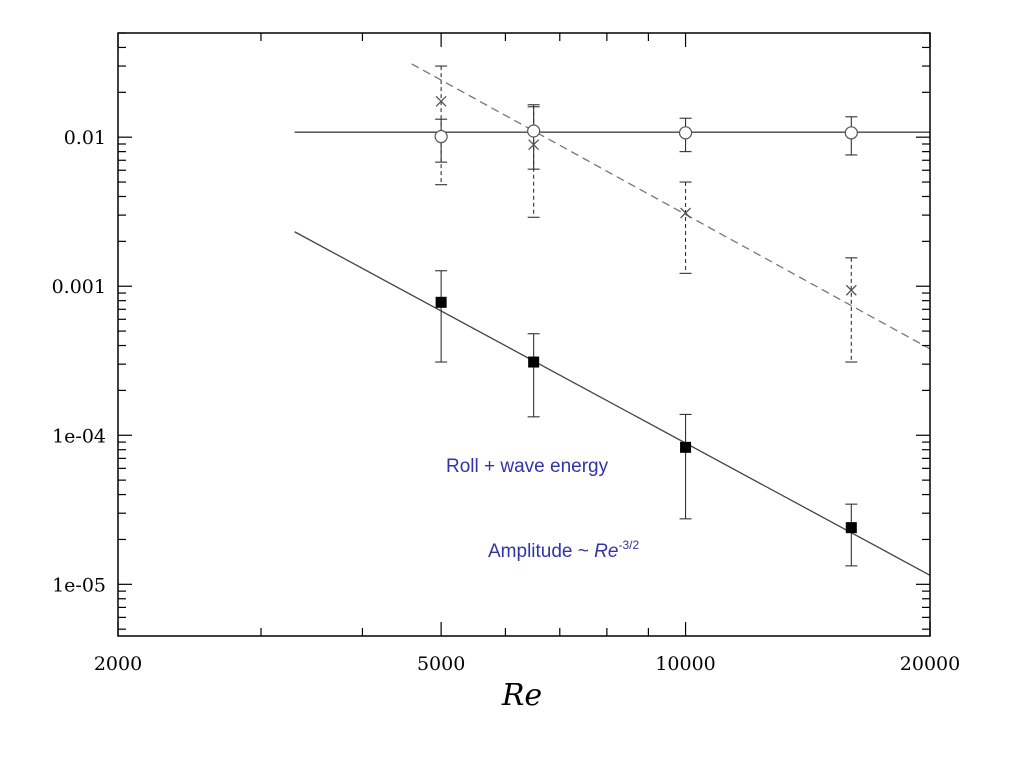  Describe the element at coordinates (118, 664) in the screenshot. I see `x-tick-label: 2000` at that location.